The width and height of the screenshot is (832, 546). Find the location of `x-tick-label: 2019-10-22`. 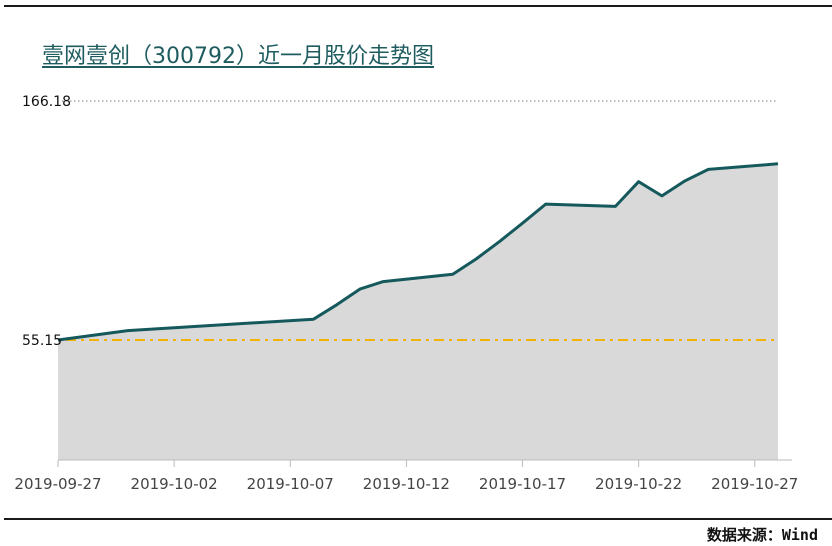

x-tick-label: 2019-10-22 is located at coordinates (638, 484).